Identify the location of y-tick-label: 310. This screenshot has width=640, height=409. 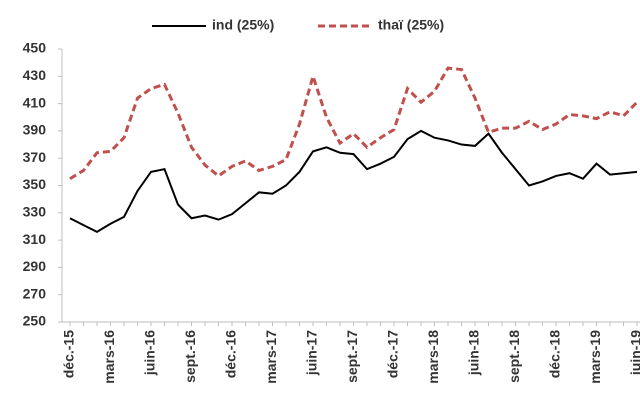
(35, 239).